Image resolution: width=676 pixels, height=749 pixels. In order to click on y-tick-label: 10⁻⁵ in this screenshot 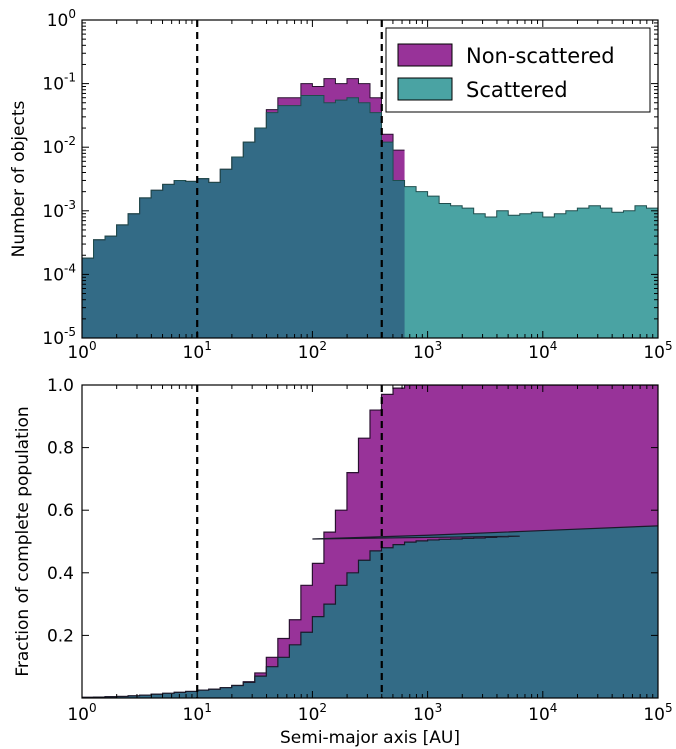, I will do `click(59, 337)`.